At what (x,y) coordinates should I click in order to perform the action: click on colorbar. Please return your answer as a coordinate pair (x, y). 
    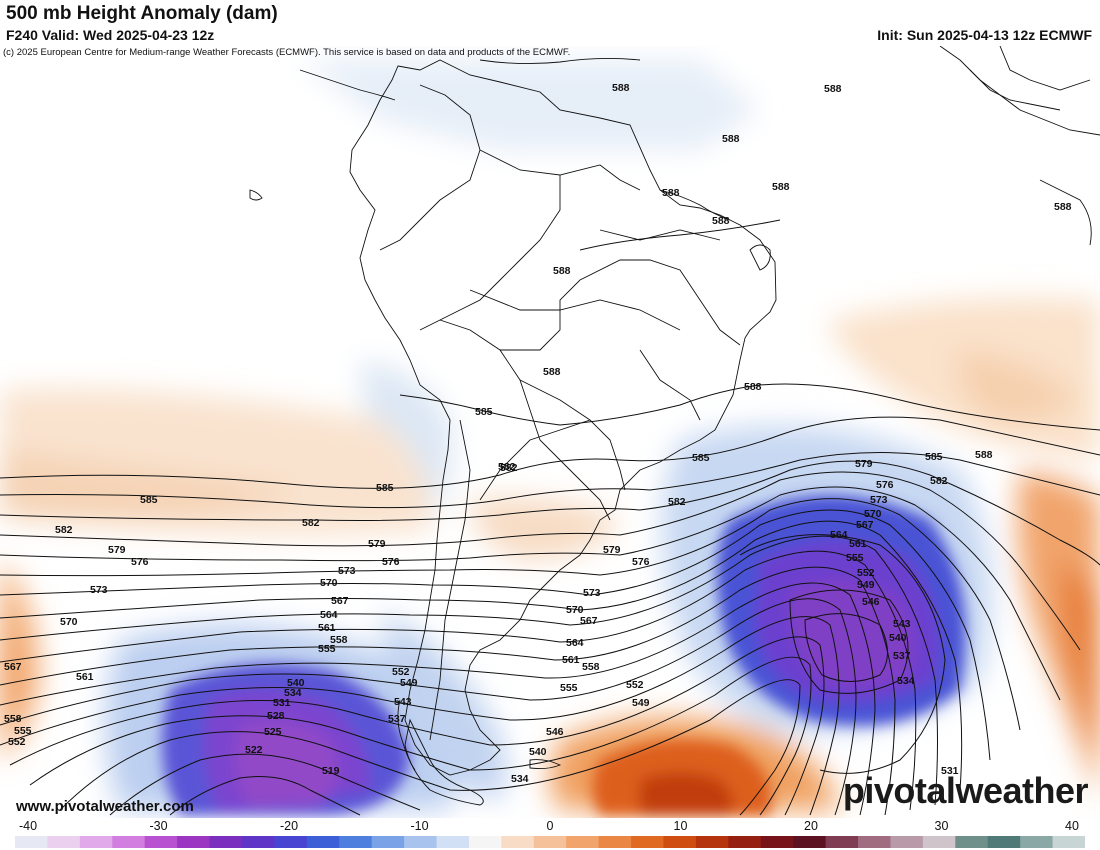
    Looking at the image, I should click on (550, 842).